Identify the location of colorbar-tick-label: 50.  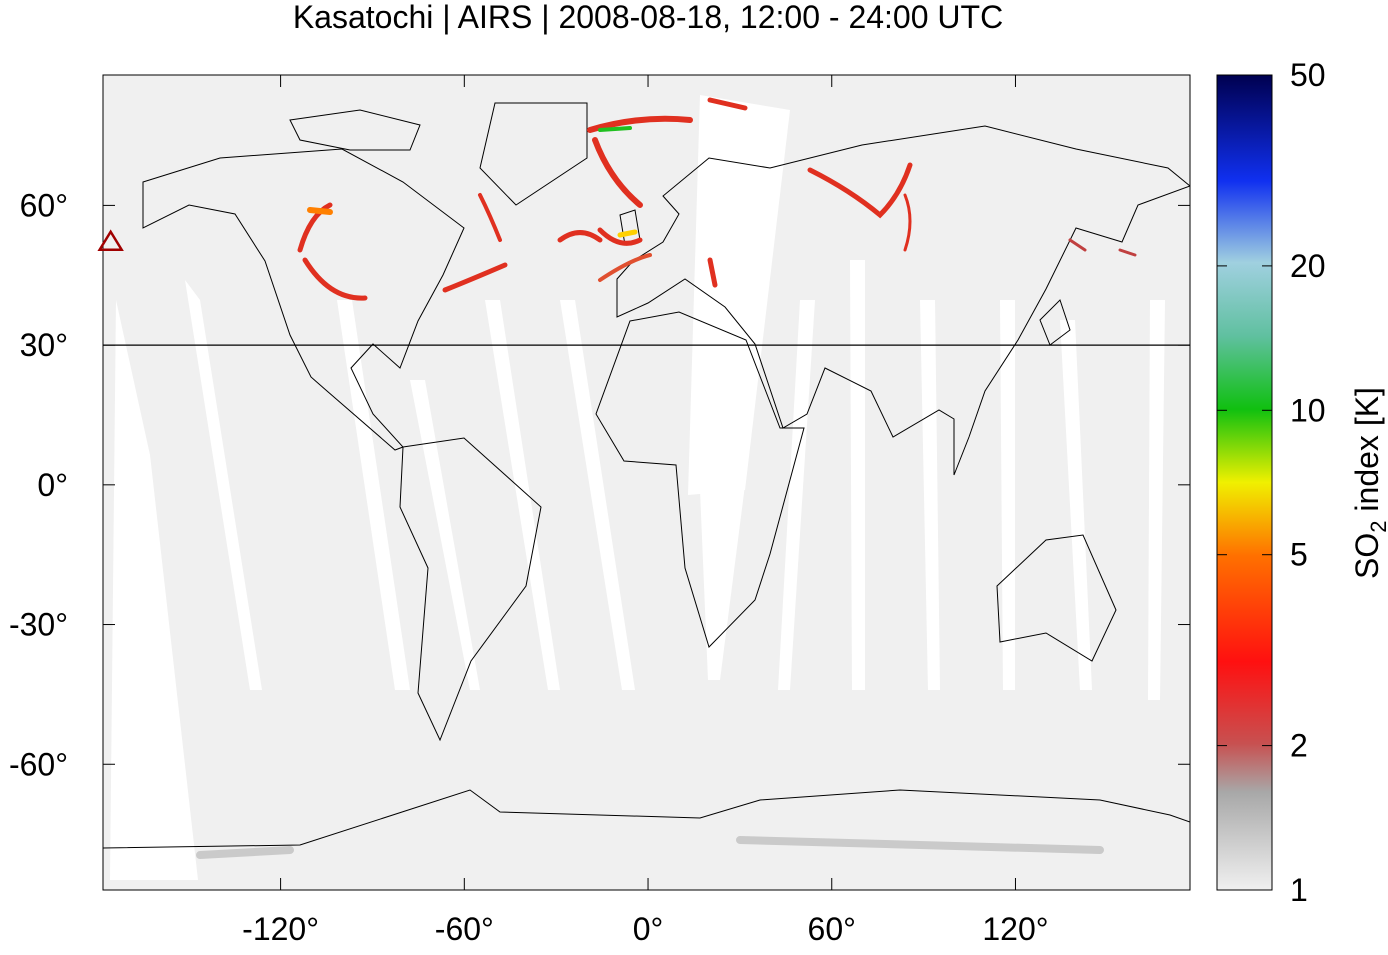
(1308, 75).